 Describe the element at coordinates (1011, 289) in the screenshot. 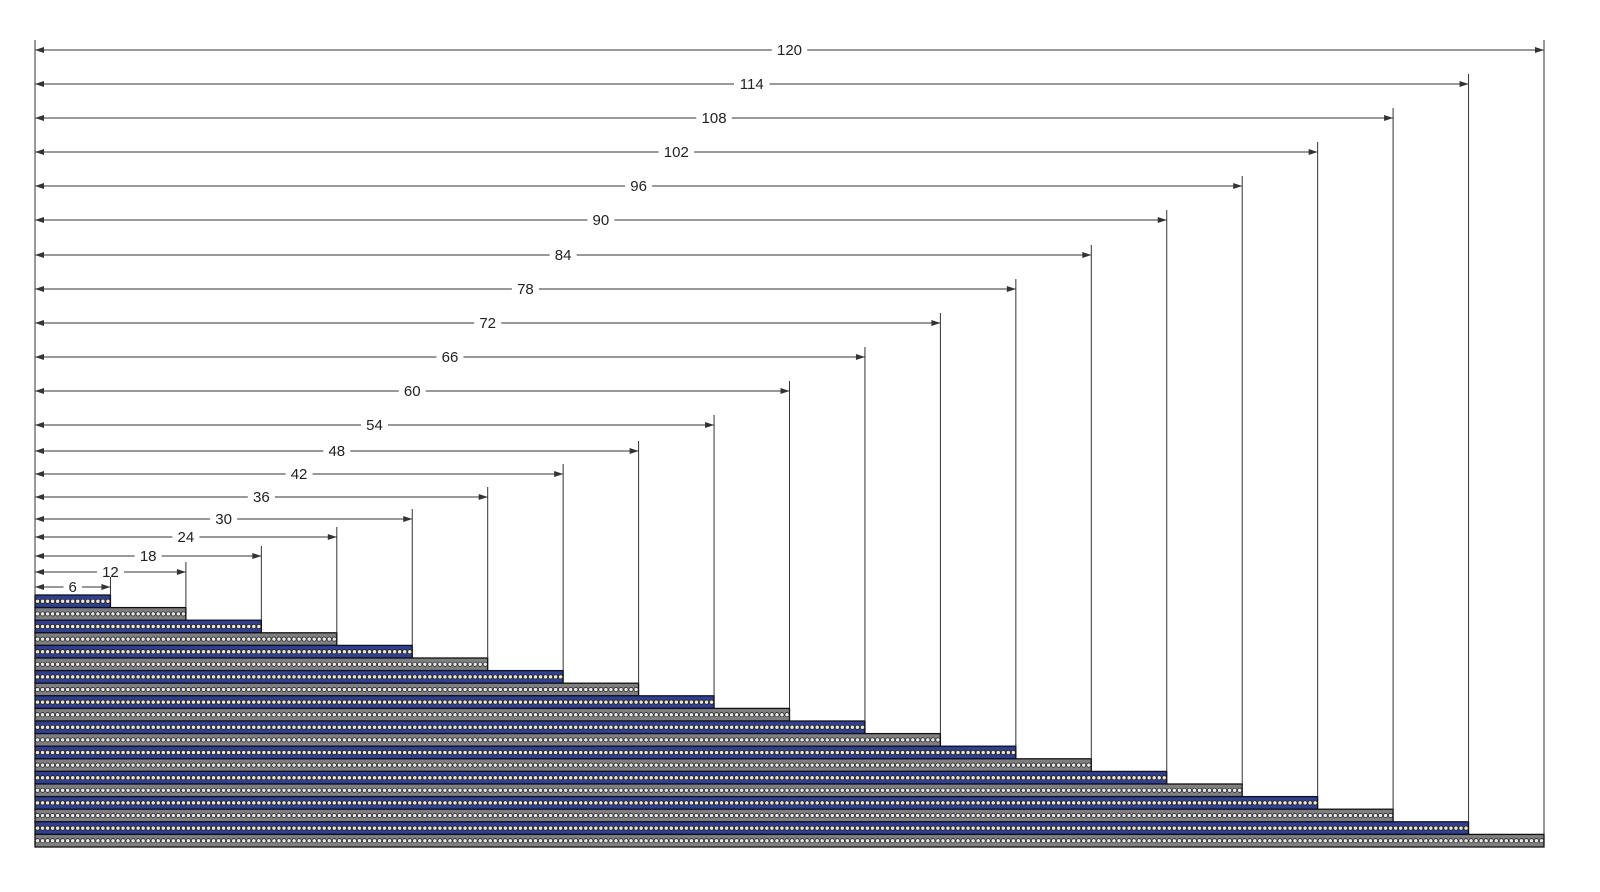

I see `arrowhead-right` at that location.